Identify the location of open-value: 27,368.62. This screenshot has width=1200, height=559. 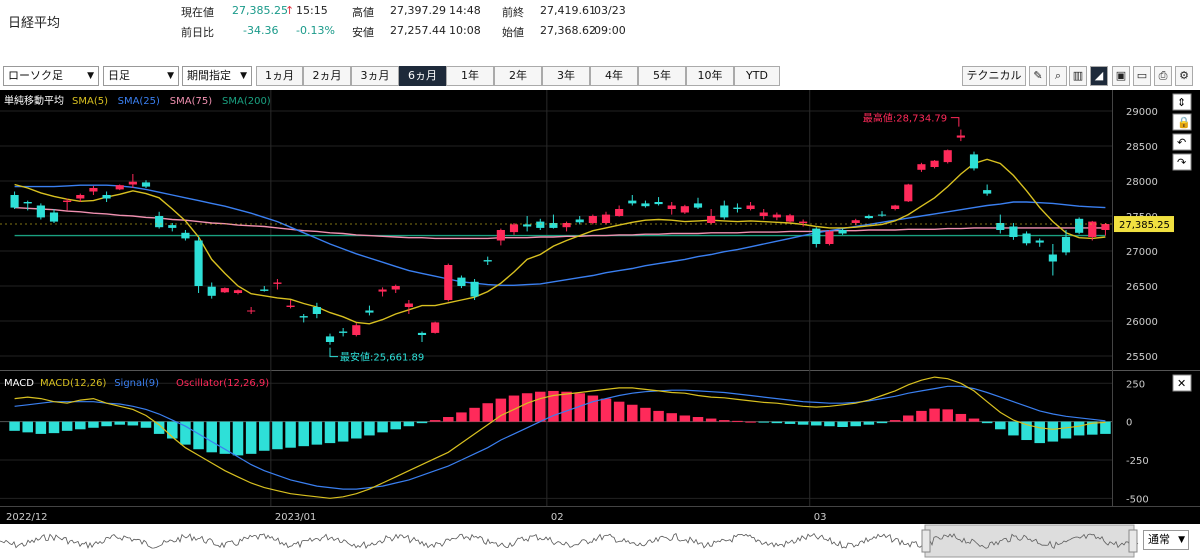
(568, 30).